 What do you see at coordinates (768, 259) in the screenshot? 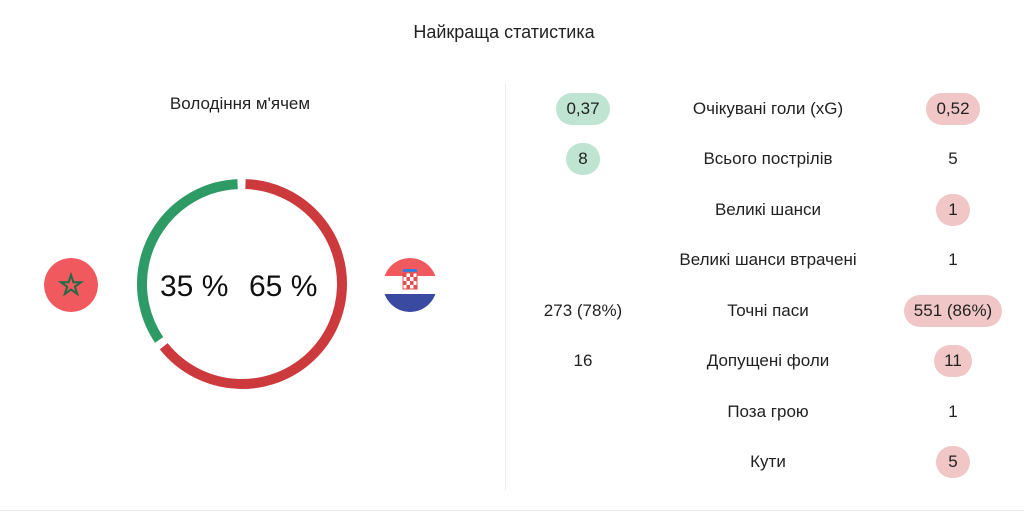
I see `stat-label: Великі шанси втрачені` at bounding box center [768, 259].